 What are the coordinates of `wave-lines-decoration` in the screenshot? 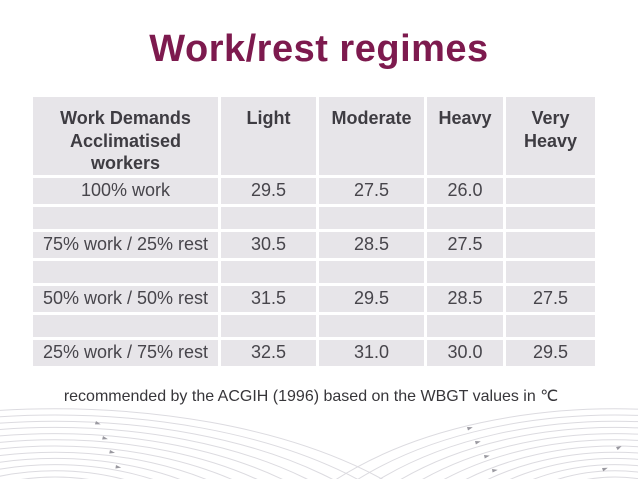 It's located at (319, 443).